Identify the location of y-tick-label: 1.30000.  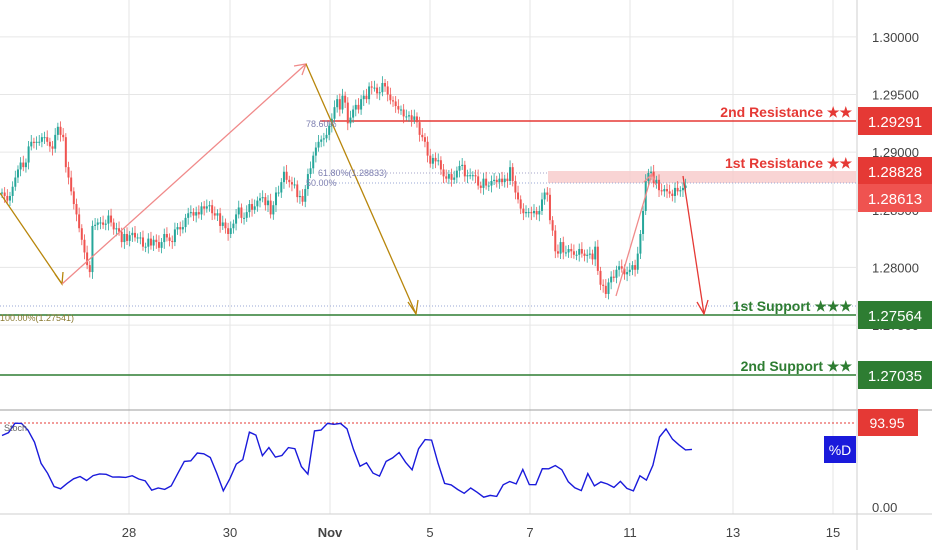
(895, 37).